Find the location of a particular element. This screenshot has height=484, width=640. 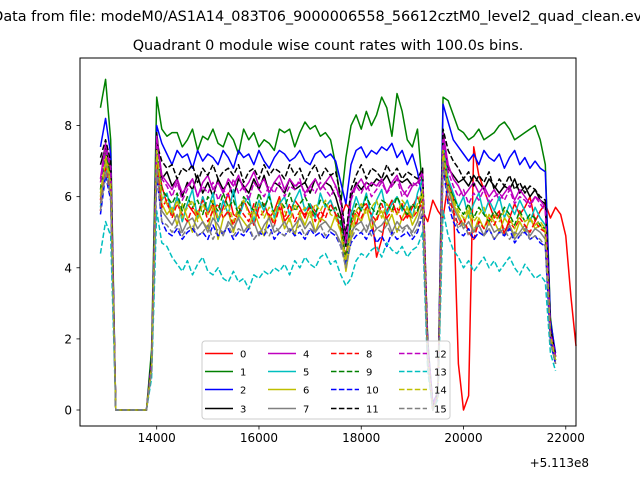

legend-label-10: 10 is located at coordinates (372, 391).